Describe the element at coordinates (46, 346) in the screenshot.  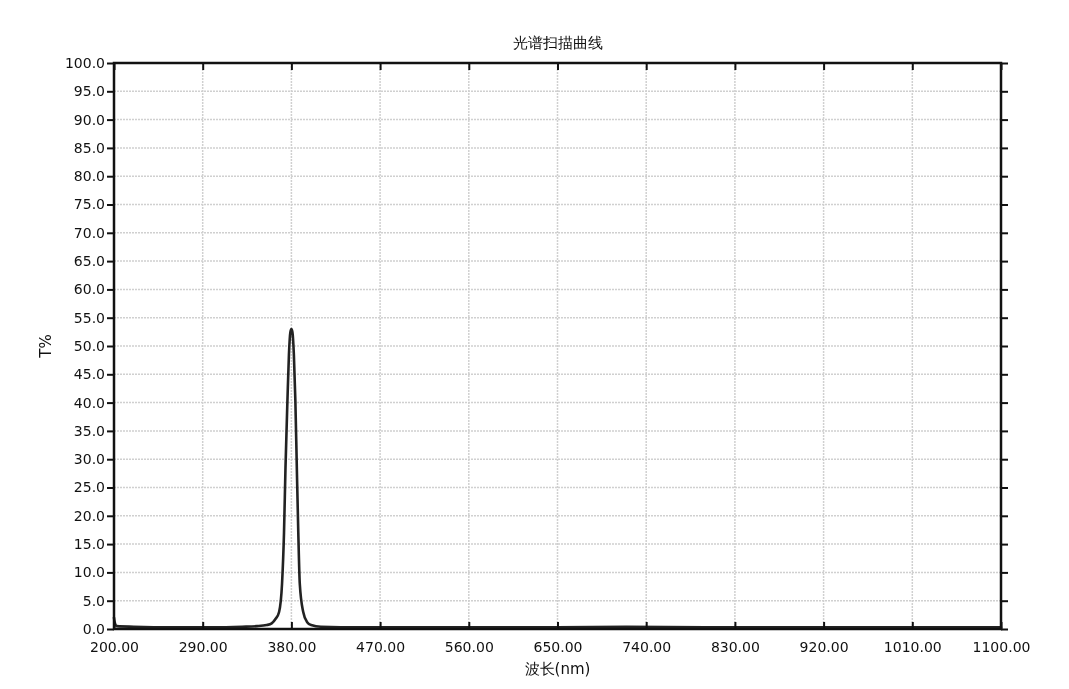
I see `y-axis-title: T%` at that location.